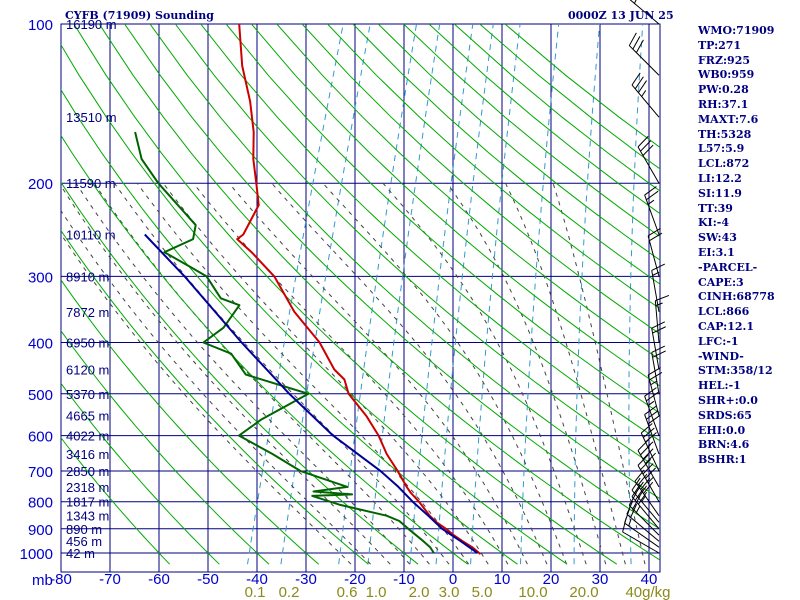 The height and width of the screenshot is (600, 800). What do you see at coordinates (721, 356) in the screenshot?
I see `index-item: -WIND-` at bounding box center [721, 356].